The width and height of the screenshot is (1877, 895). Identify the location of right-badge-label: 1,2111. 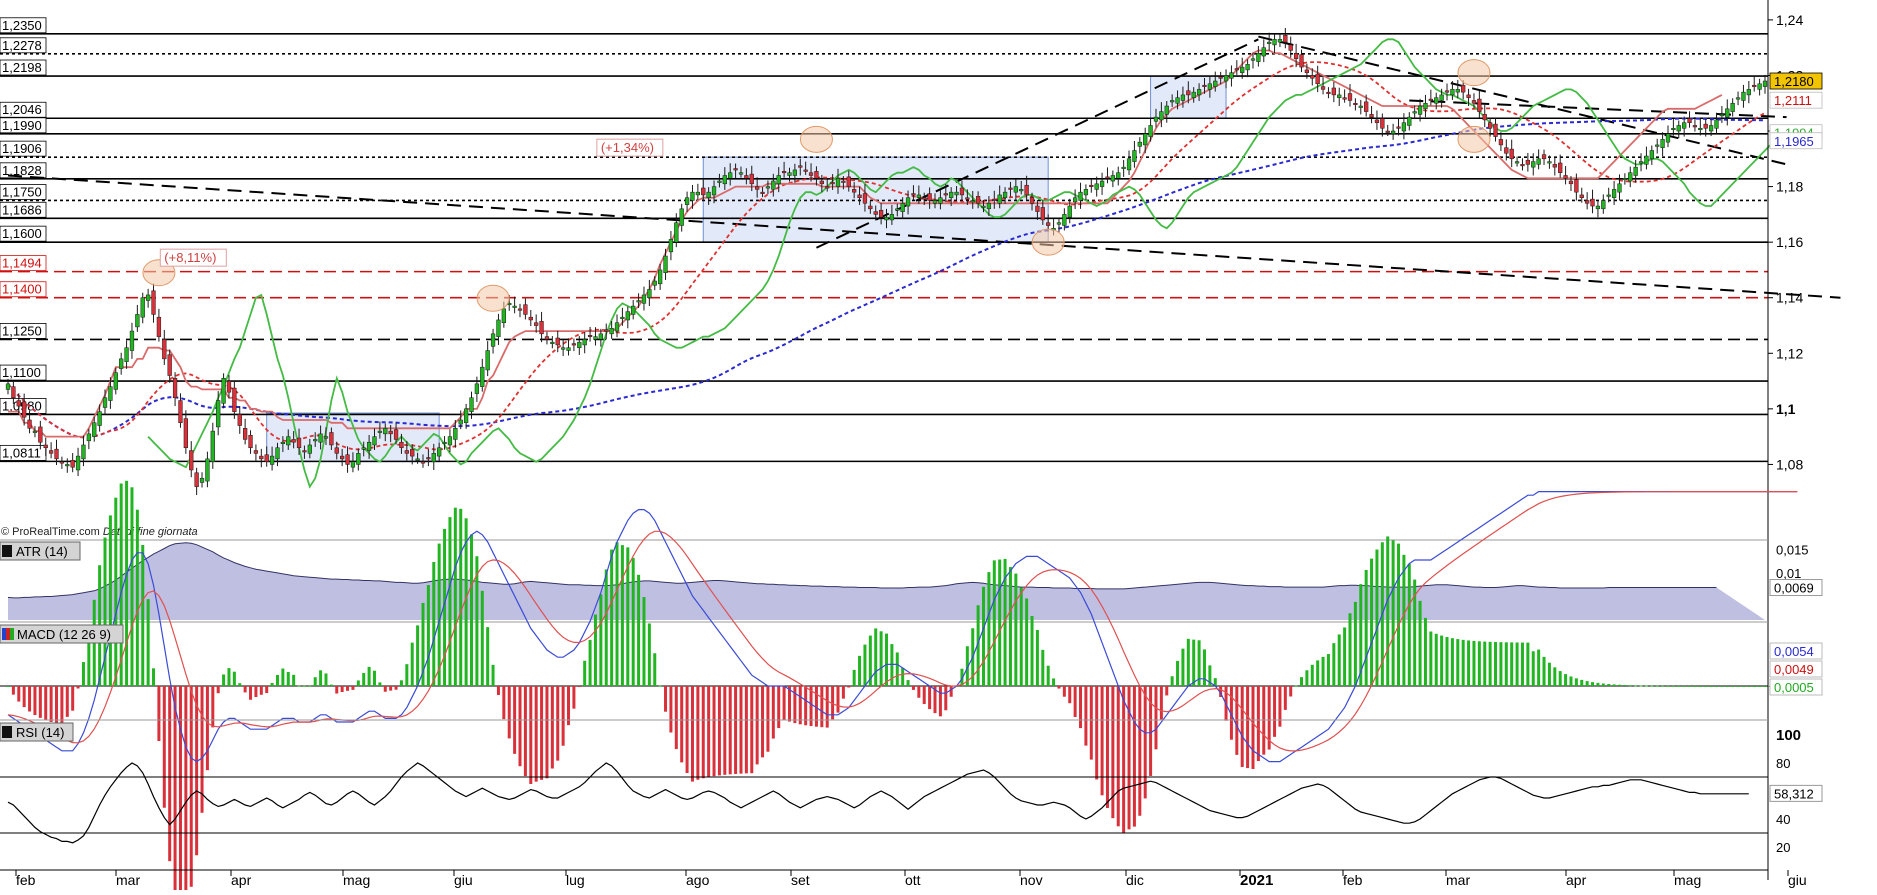
(1793, 100).